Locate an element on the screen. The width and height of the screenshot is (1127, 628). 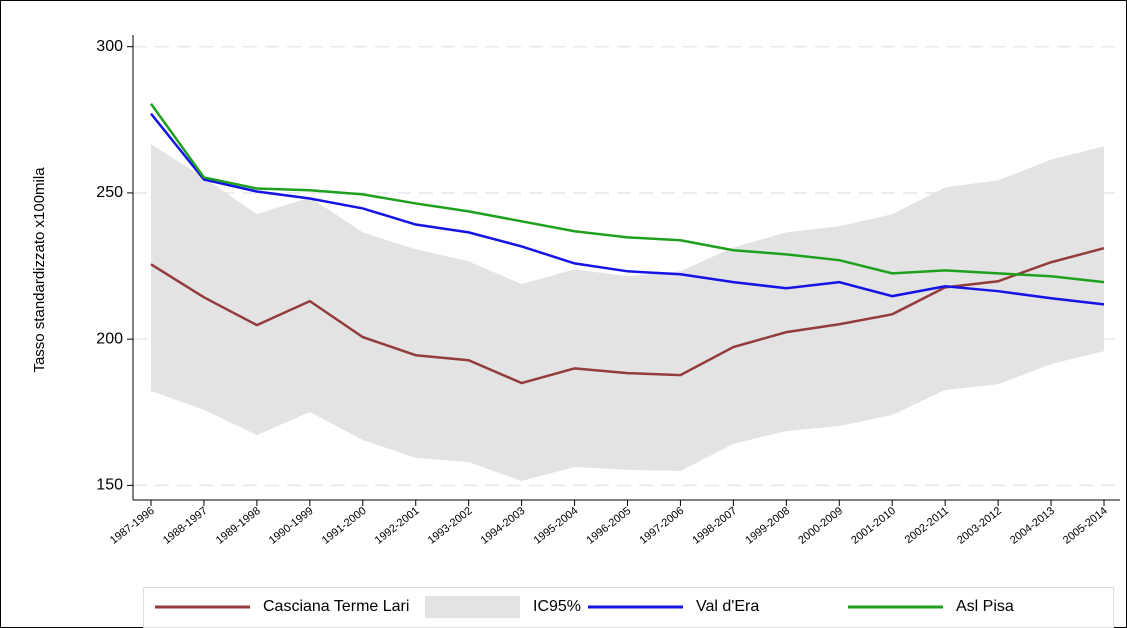
legend-label: Asl Pisa is located at coordinates (985, 606).